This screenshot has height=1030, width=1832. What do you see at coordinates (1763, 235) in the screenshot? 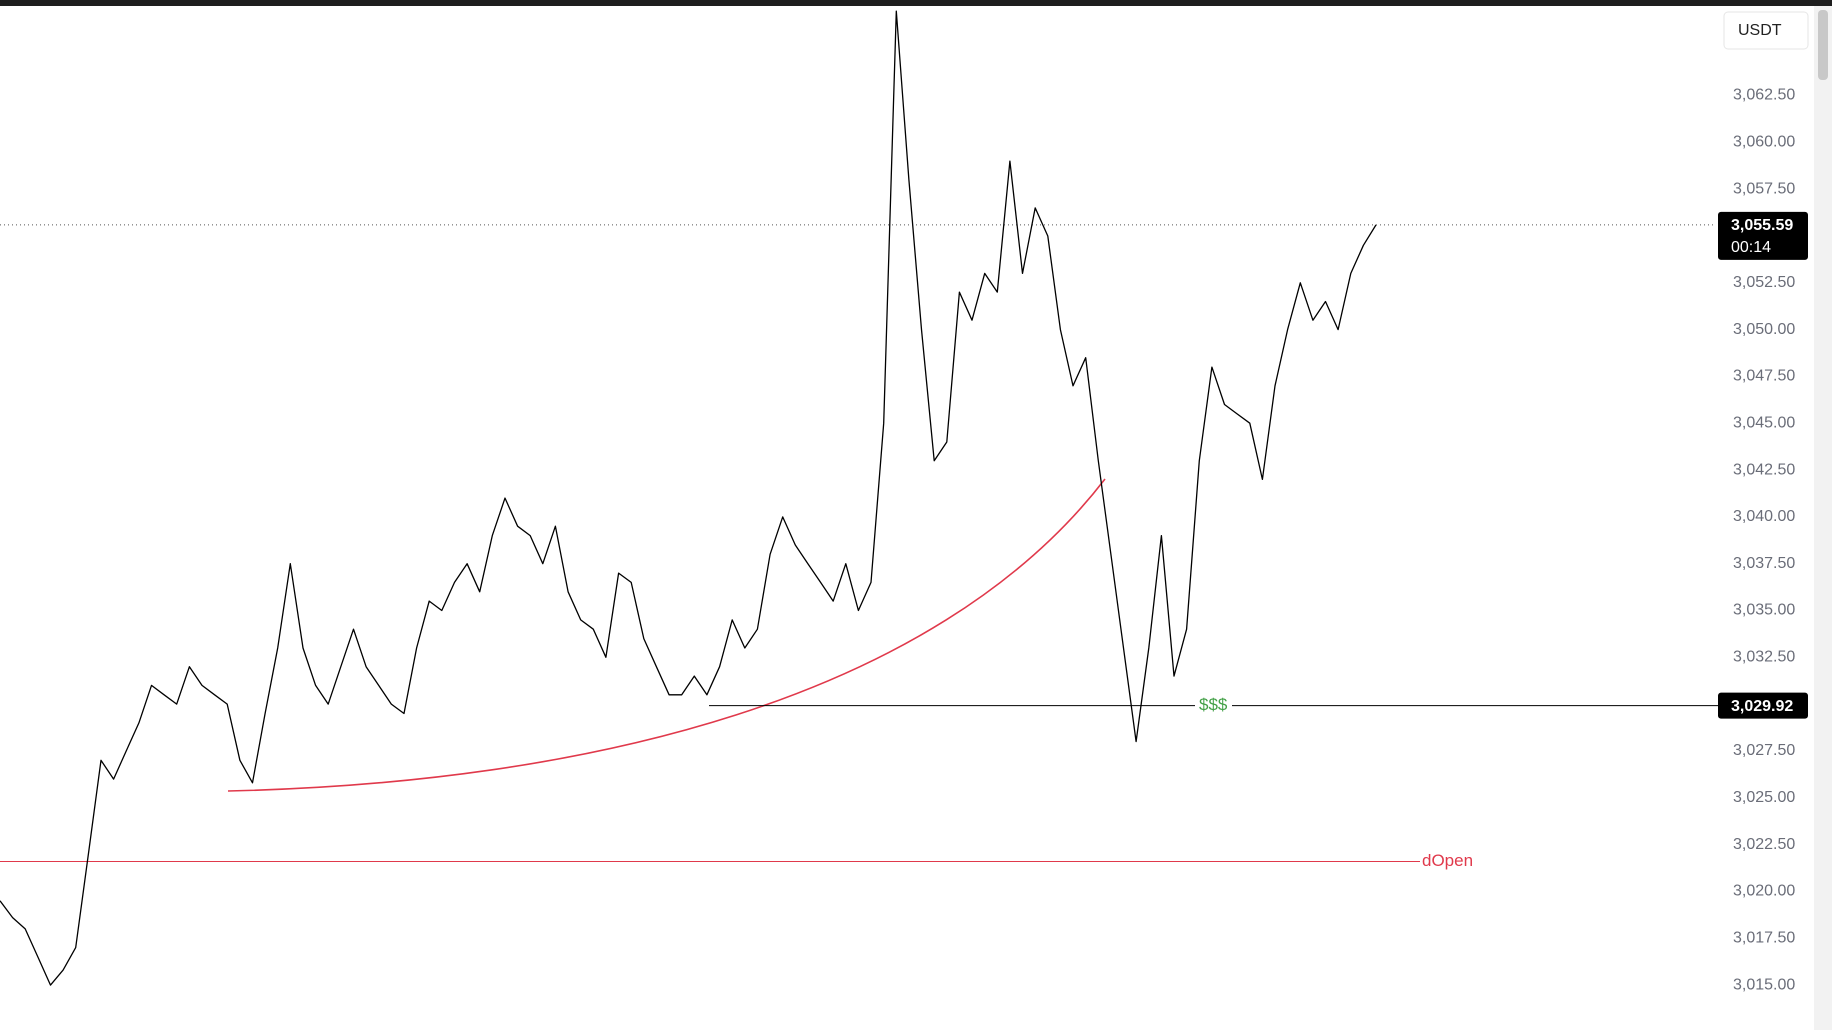
I see `last-price-box` at bounding box center [1763, 235].